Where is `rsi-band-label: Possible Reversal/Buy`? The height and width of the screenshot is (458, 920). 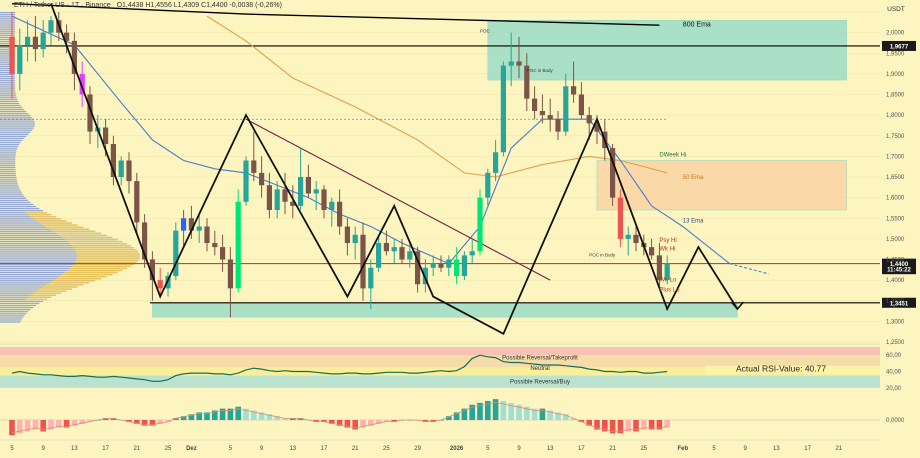
rsi-band-label: Possible Reversal/Buy is located at coordinates (540, 382).